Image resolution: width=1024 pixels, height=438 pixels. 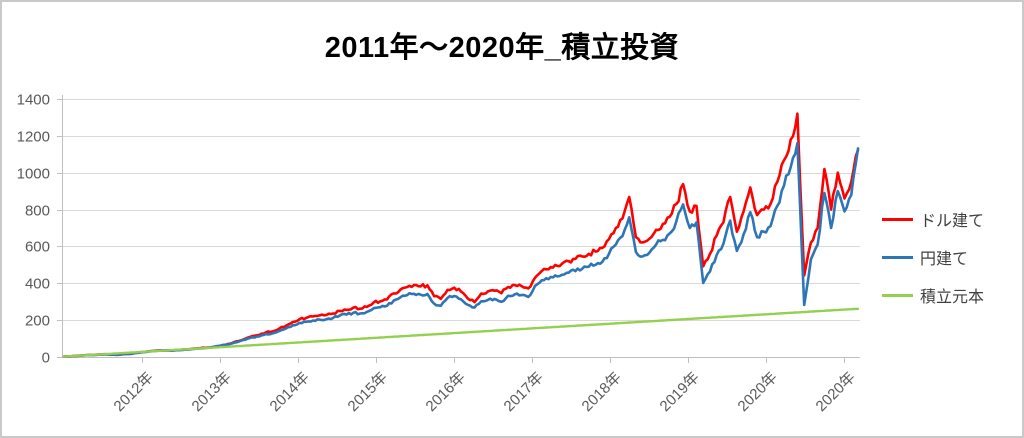 I want to click on legend-swatch-principal-line-icon, so click(x=897, y=295).